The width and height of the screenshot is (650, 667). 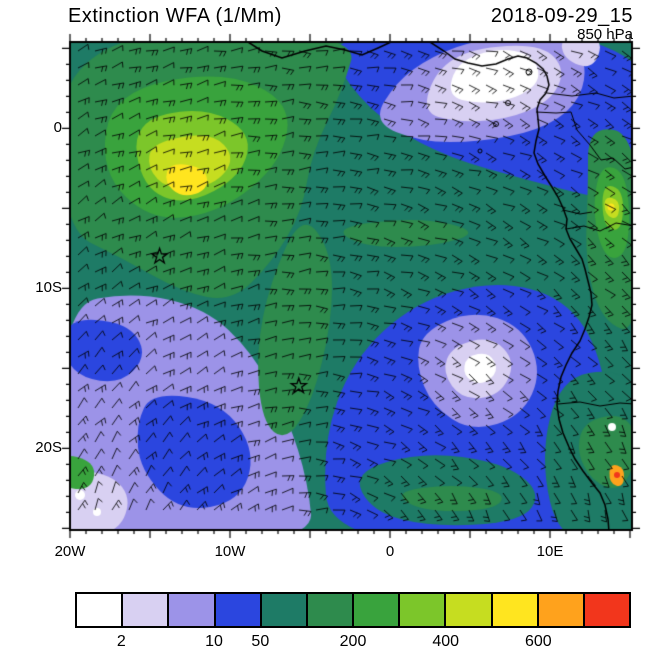 I want to click on pressure-level-label: 850 hPa, so click(x=605, y=34).